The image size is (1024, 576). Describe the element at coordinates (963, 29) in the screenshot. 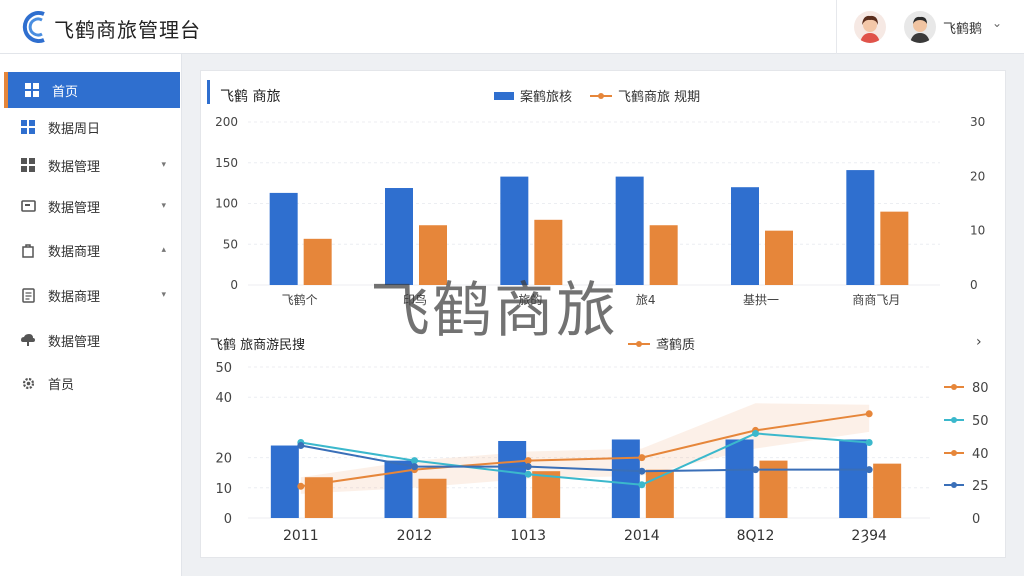

I see `user-name: 飞鹤鹅` at that location.